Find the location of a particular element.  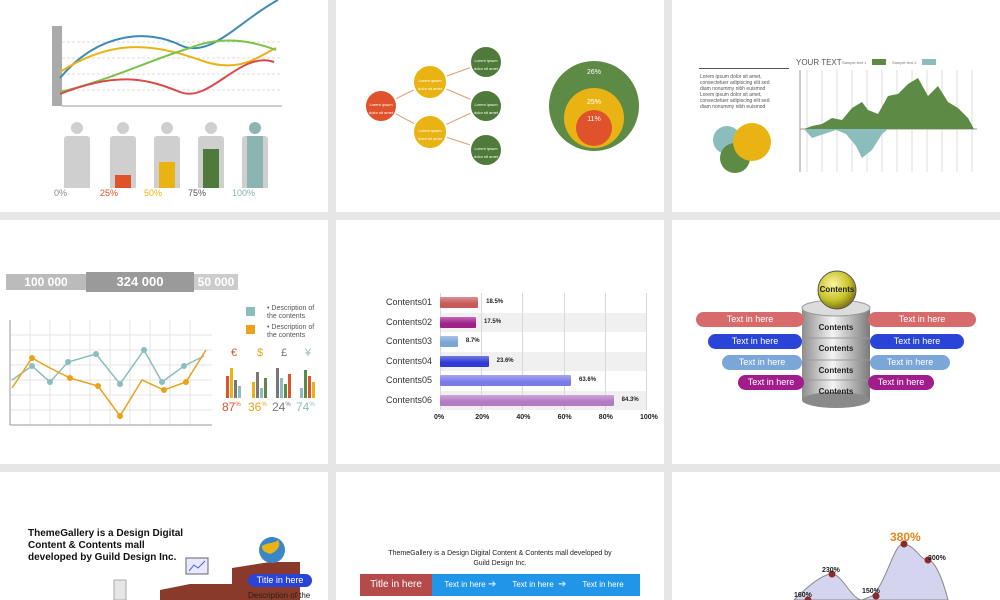

step-3: Text in here is located at coordinates (603, 584).